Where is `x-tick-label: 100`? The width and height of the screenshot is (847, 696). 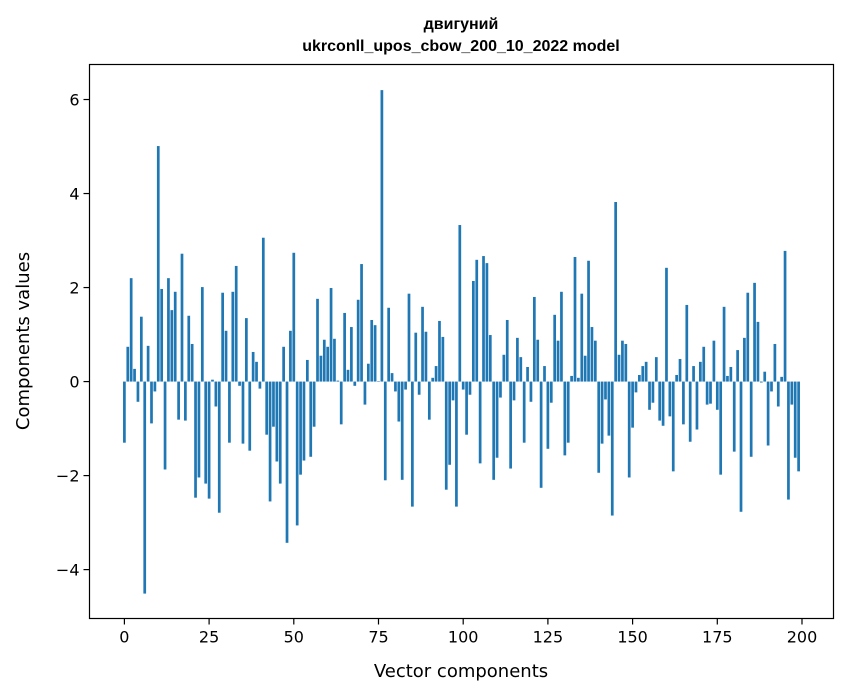 x-tick-label: 100 is located at coordinates (463, 637).